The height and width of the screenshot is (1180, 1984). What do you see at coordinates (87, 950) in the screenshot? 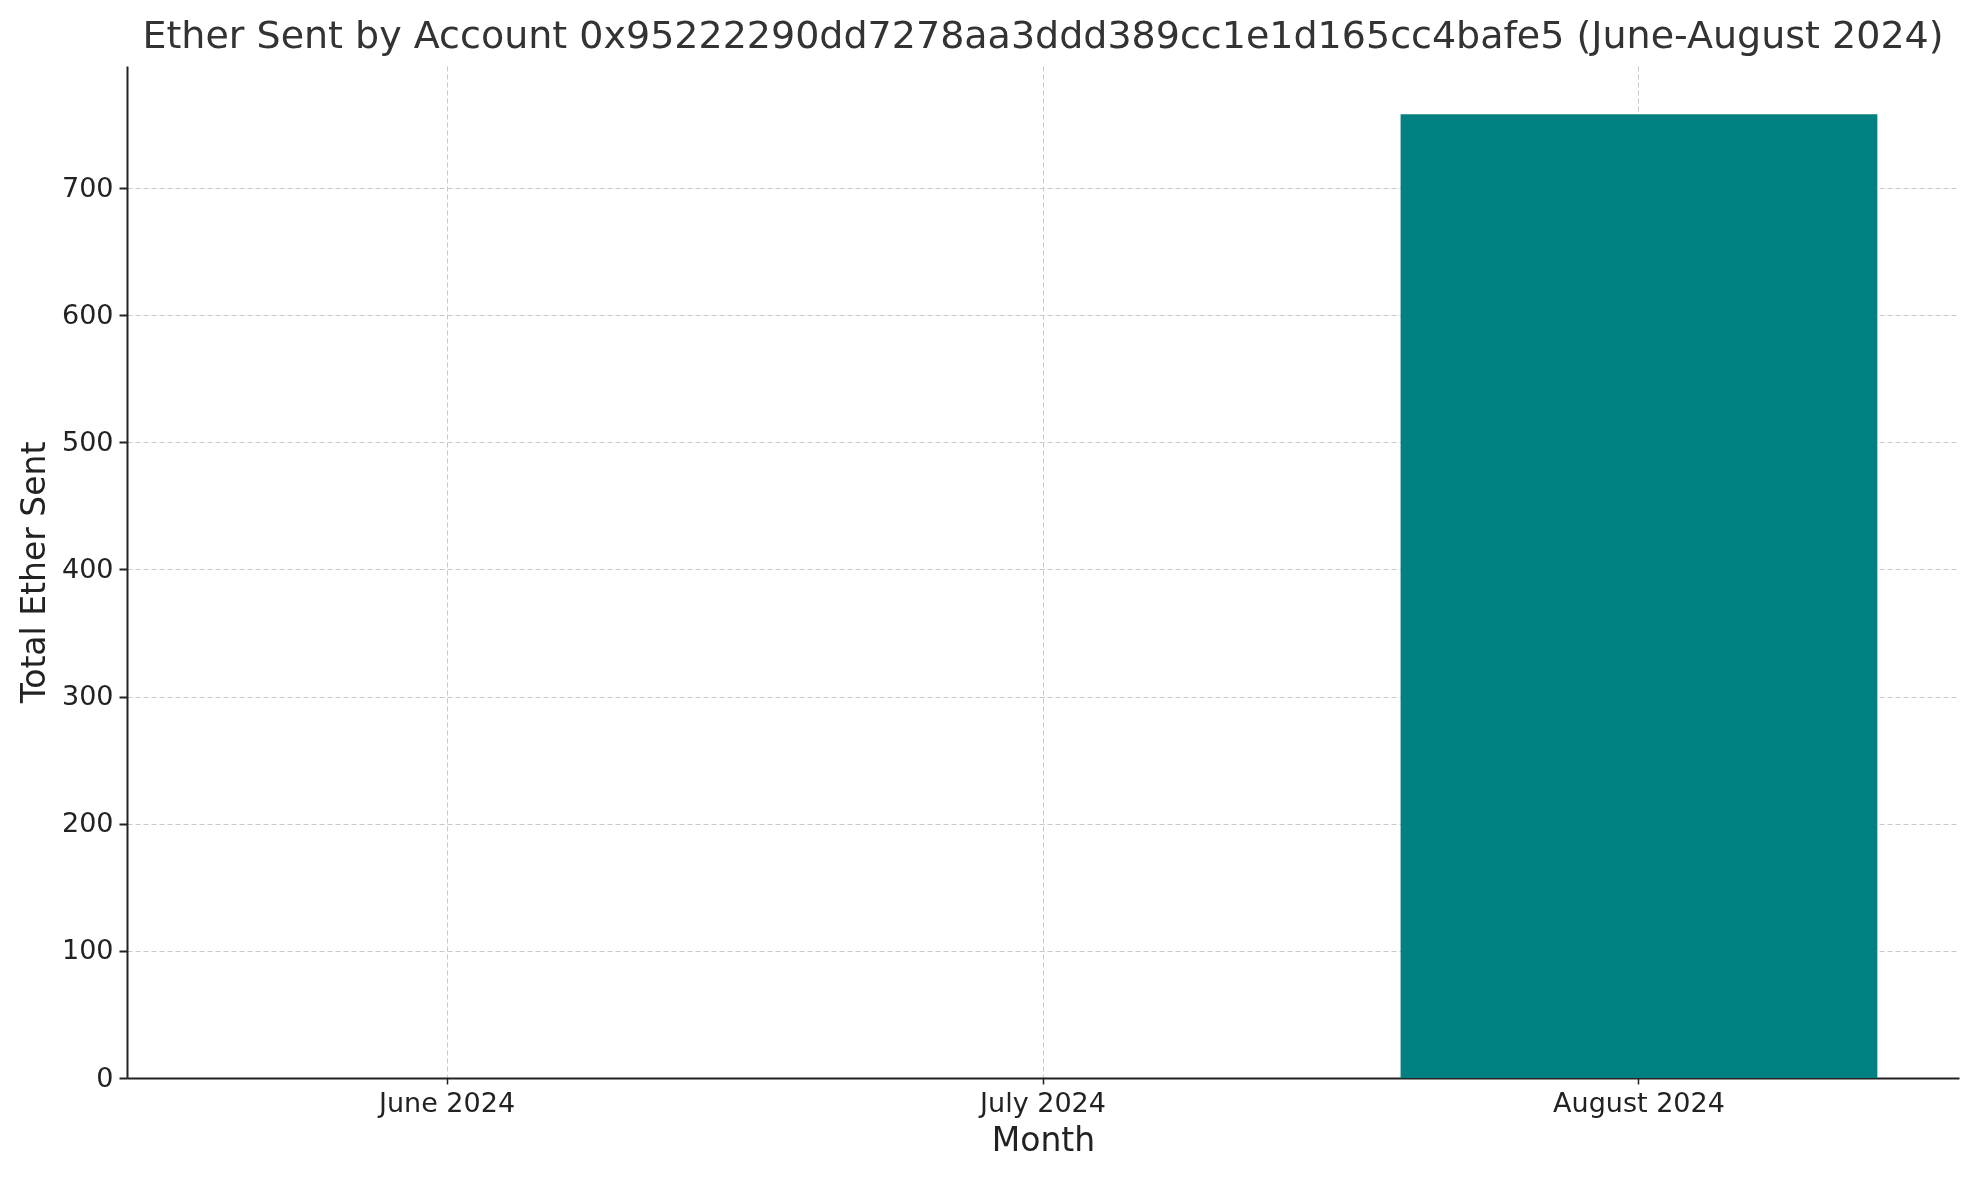
I see `y-tick-label: 100` at bounding box center [87, 950].